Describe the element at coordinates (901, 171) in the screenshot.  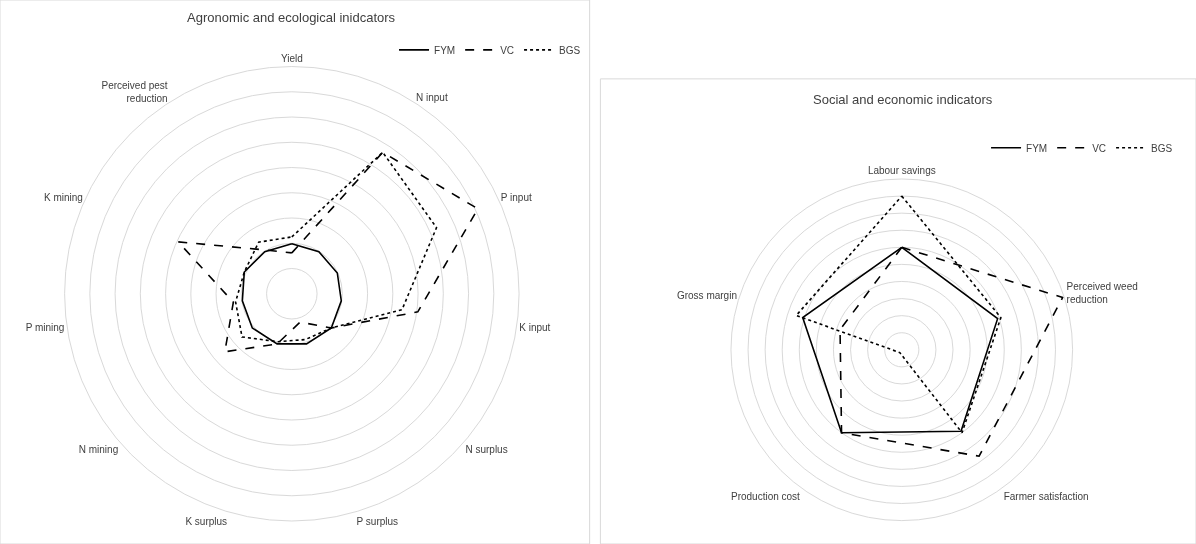
I see `spoke-label: Labour savings` at that location.